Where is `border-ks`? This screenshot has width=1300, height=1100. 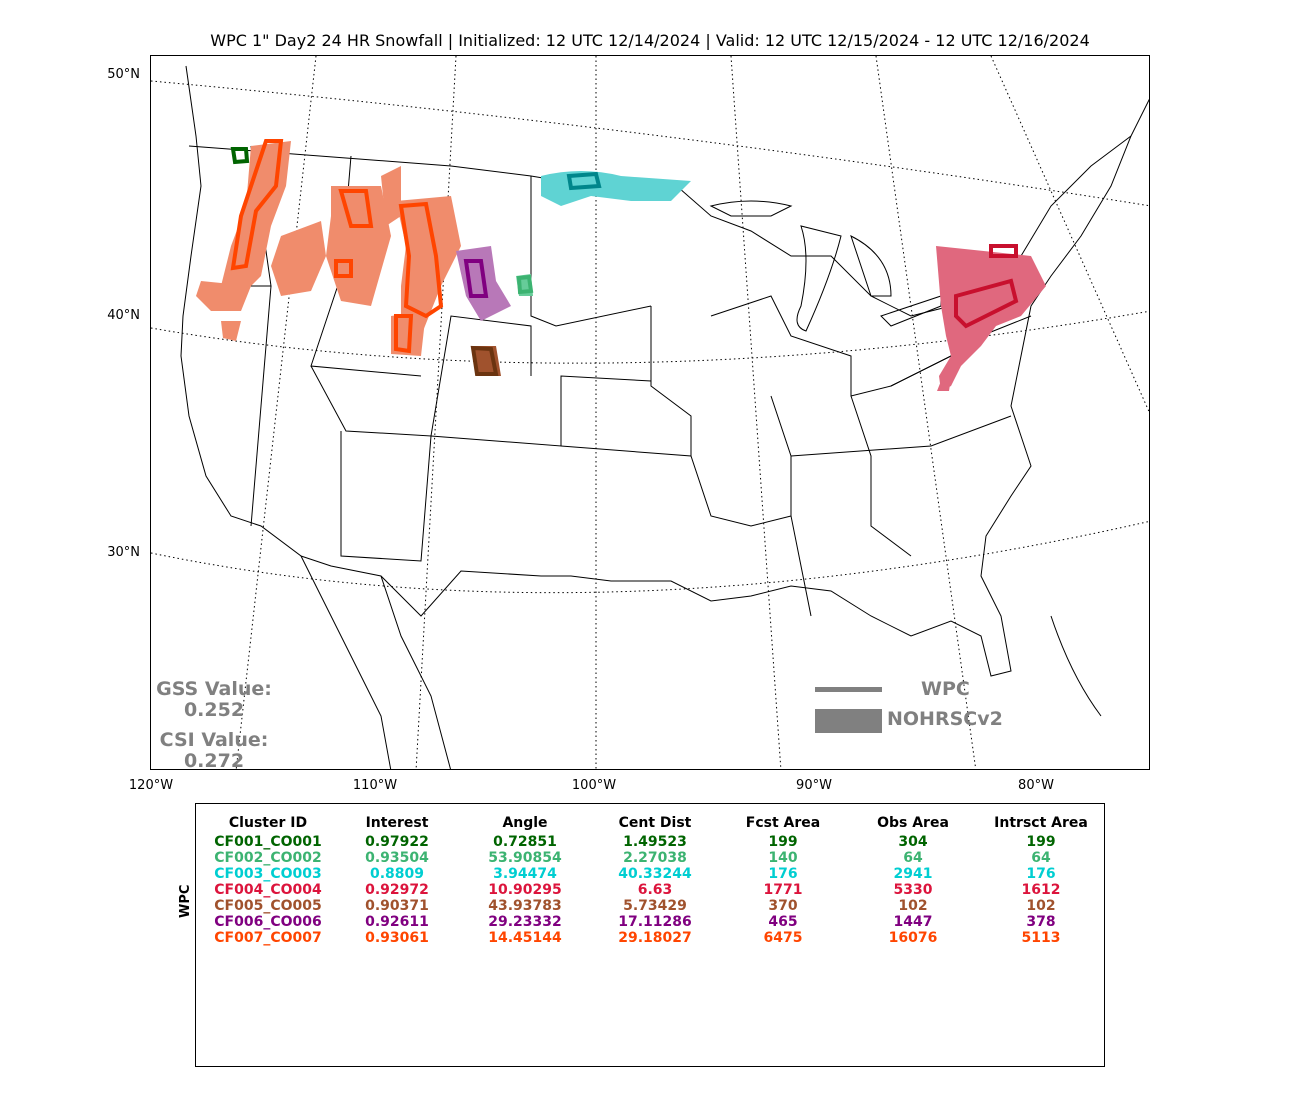
border-ks is located at coordinates (541, 411).